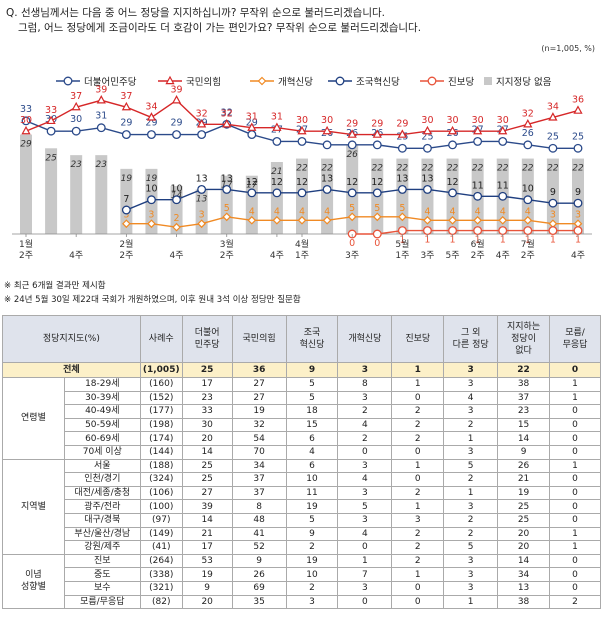 The height and width of the screenshot is (637, 603). Describe the element at coordinates (259, 534) in the screenshot. I see `value-cell: 41` at that location.